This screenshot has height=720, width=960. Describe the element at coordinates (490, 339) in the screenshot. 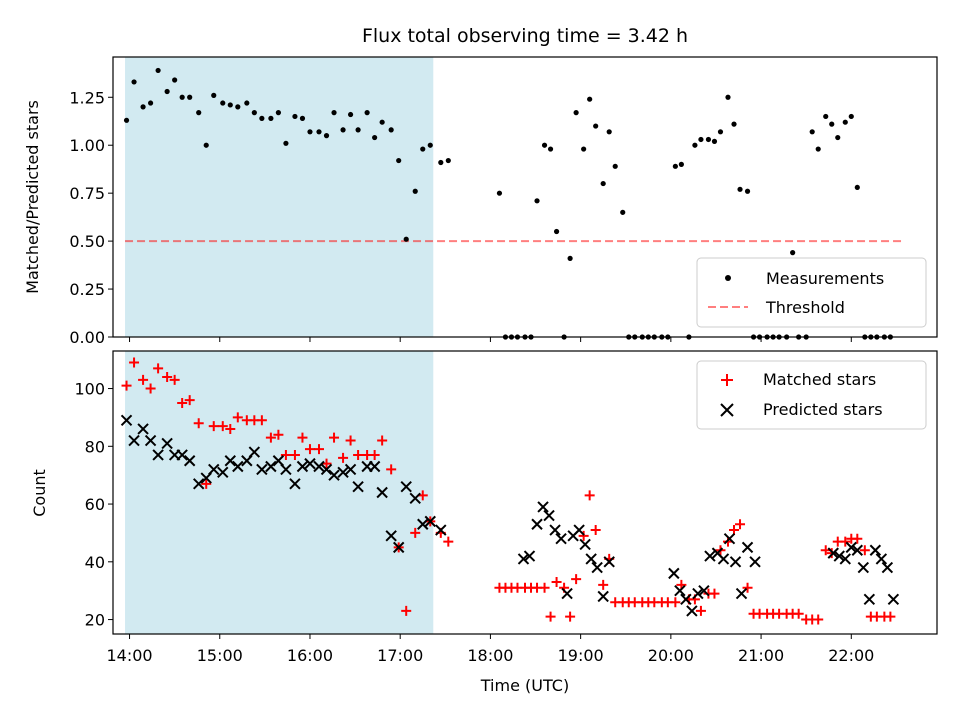

I see `top-x-ticks` at that location.